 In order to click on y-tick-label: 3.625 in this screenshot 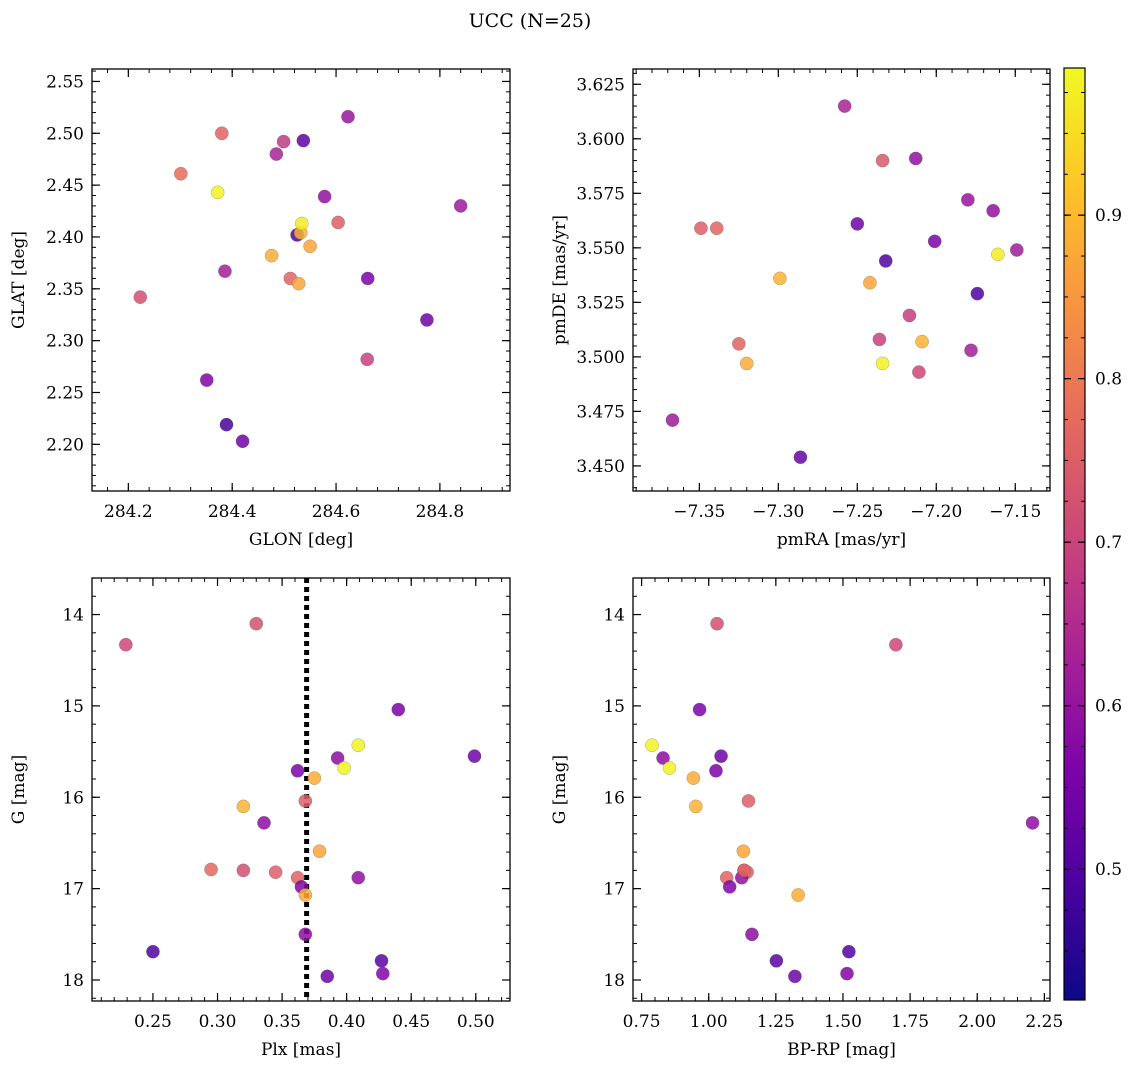, I will do `click(600, 85)`.